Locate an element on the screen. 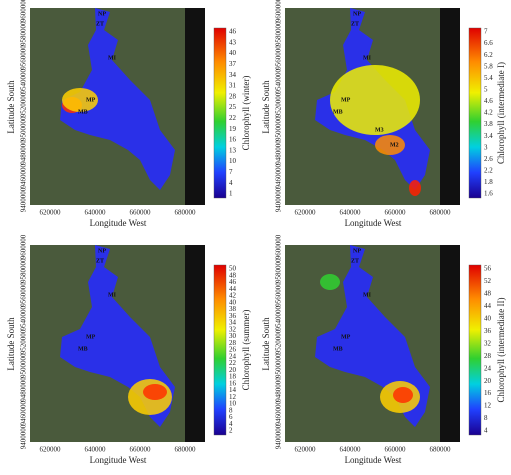  colorbar-tick-label: 40 is located at coordinates (233, 53).